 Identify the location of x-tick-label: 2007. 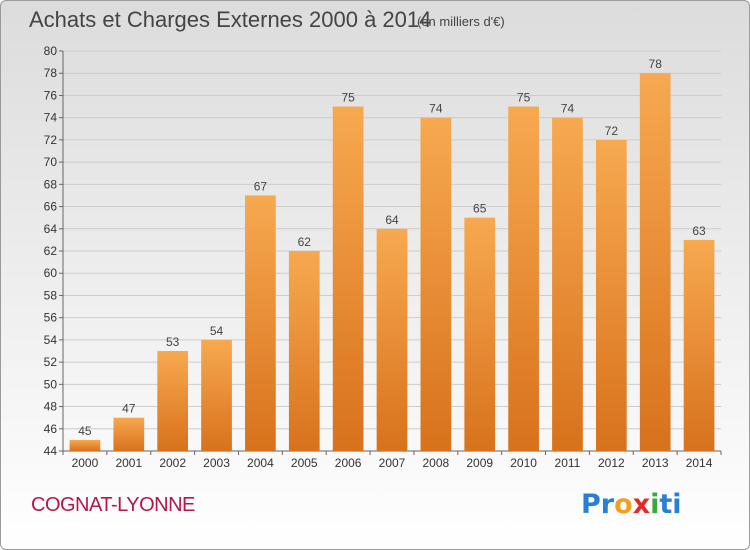
(392, 463).